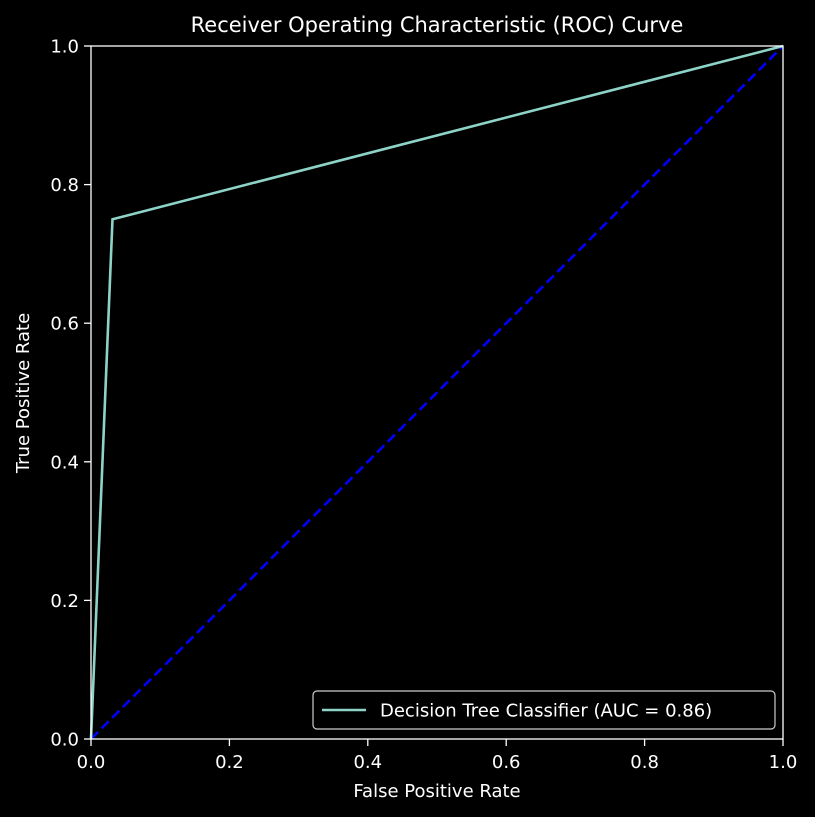  I want to click on y-tick-label: 0.8, so click(64, 185).